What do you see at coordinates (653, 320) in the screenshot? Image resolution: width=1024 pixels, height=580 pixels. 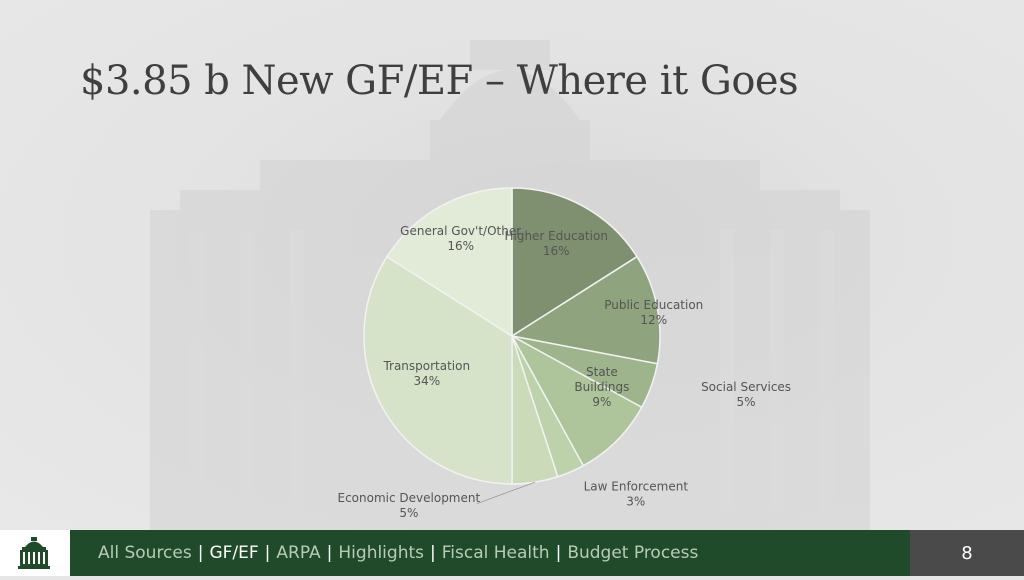 I see `pie-label-value: 12%` at bounding box center [653, 320].